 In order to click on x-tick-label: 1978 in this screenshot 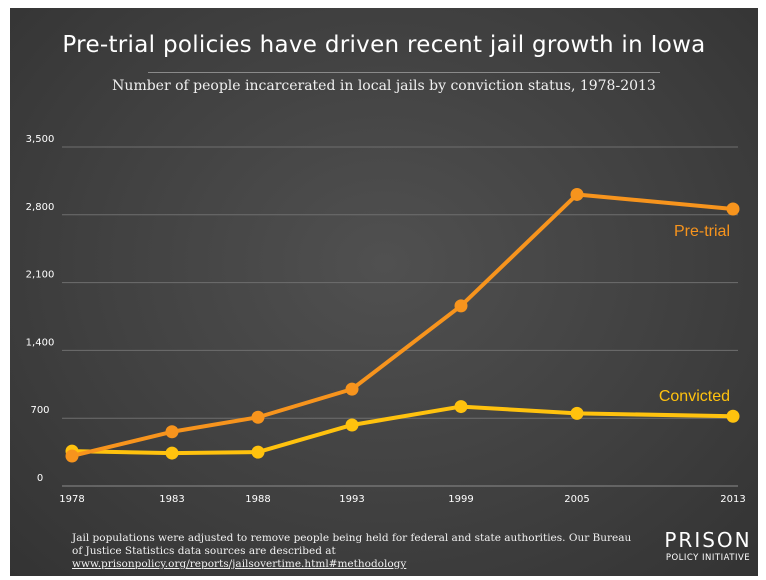, I will do `click(71, 499)`.